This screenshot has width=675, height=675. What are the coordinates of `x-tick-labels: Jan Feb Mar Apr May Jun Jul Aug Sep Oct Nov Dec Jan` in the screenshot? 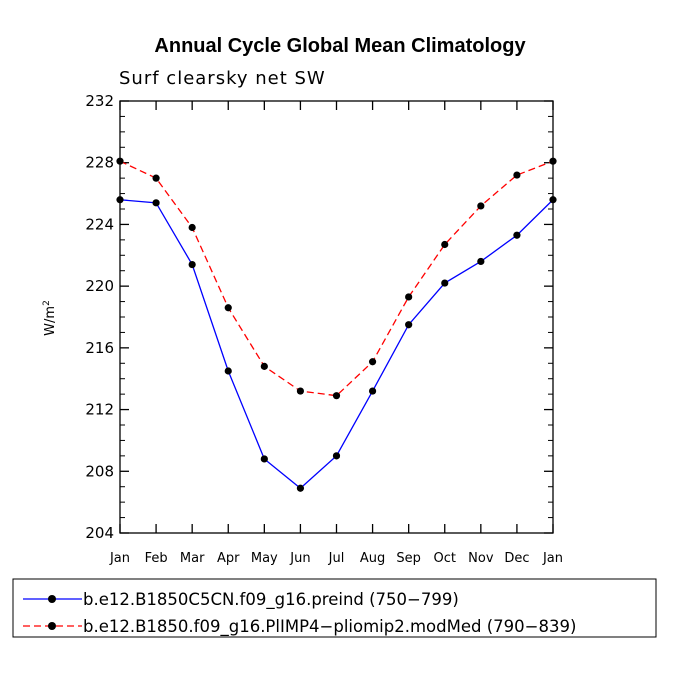 It's located at (336, 558).